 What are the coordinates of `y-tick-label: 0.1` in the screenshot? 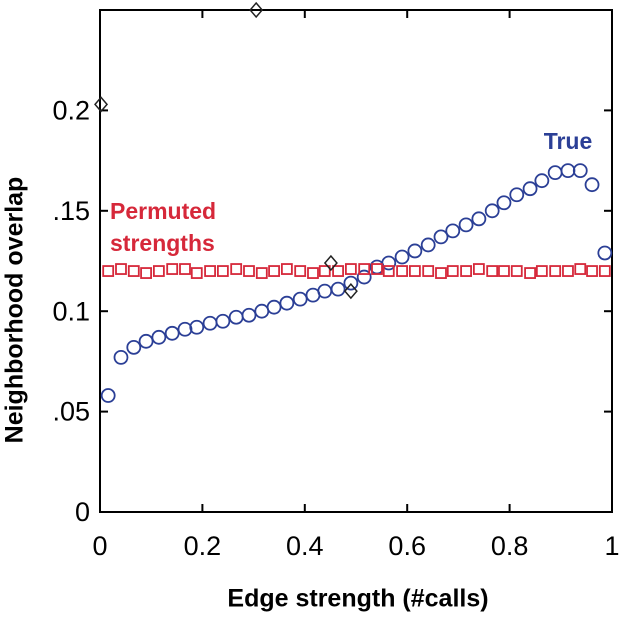 It's located at (71, 311).